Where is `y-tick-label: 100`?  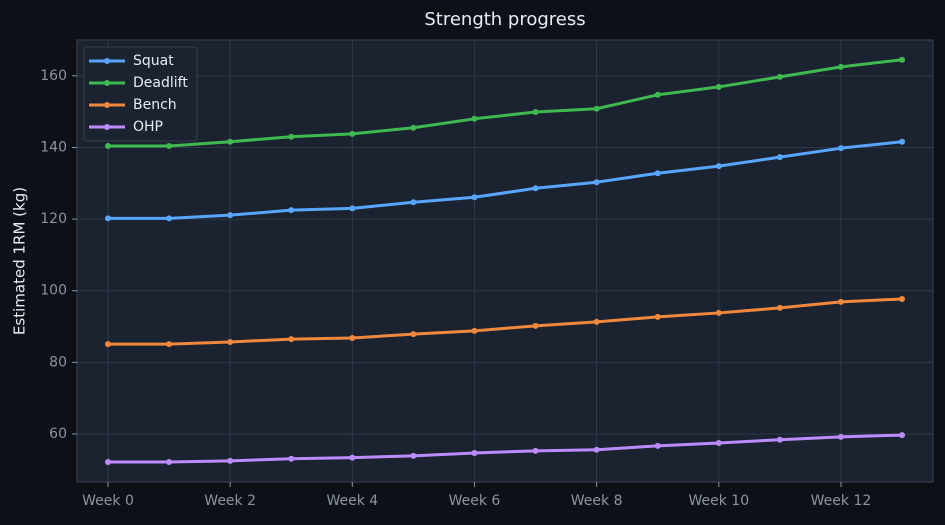
y-tick-label: 100 is located at coordinates (53, 291).